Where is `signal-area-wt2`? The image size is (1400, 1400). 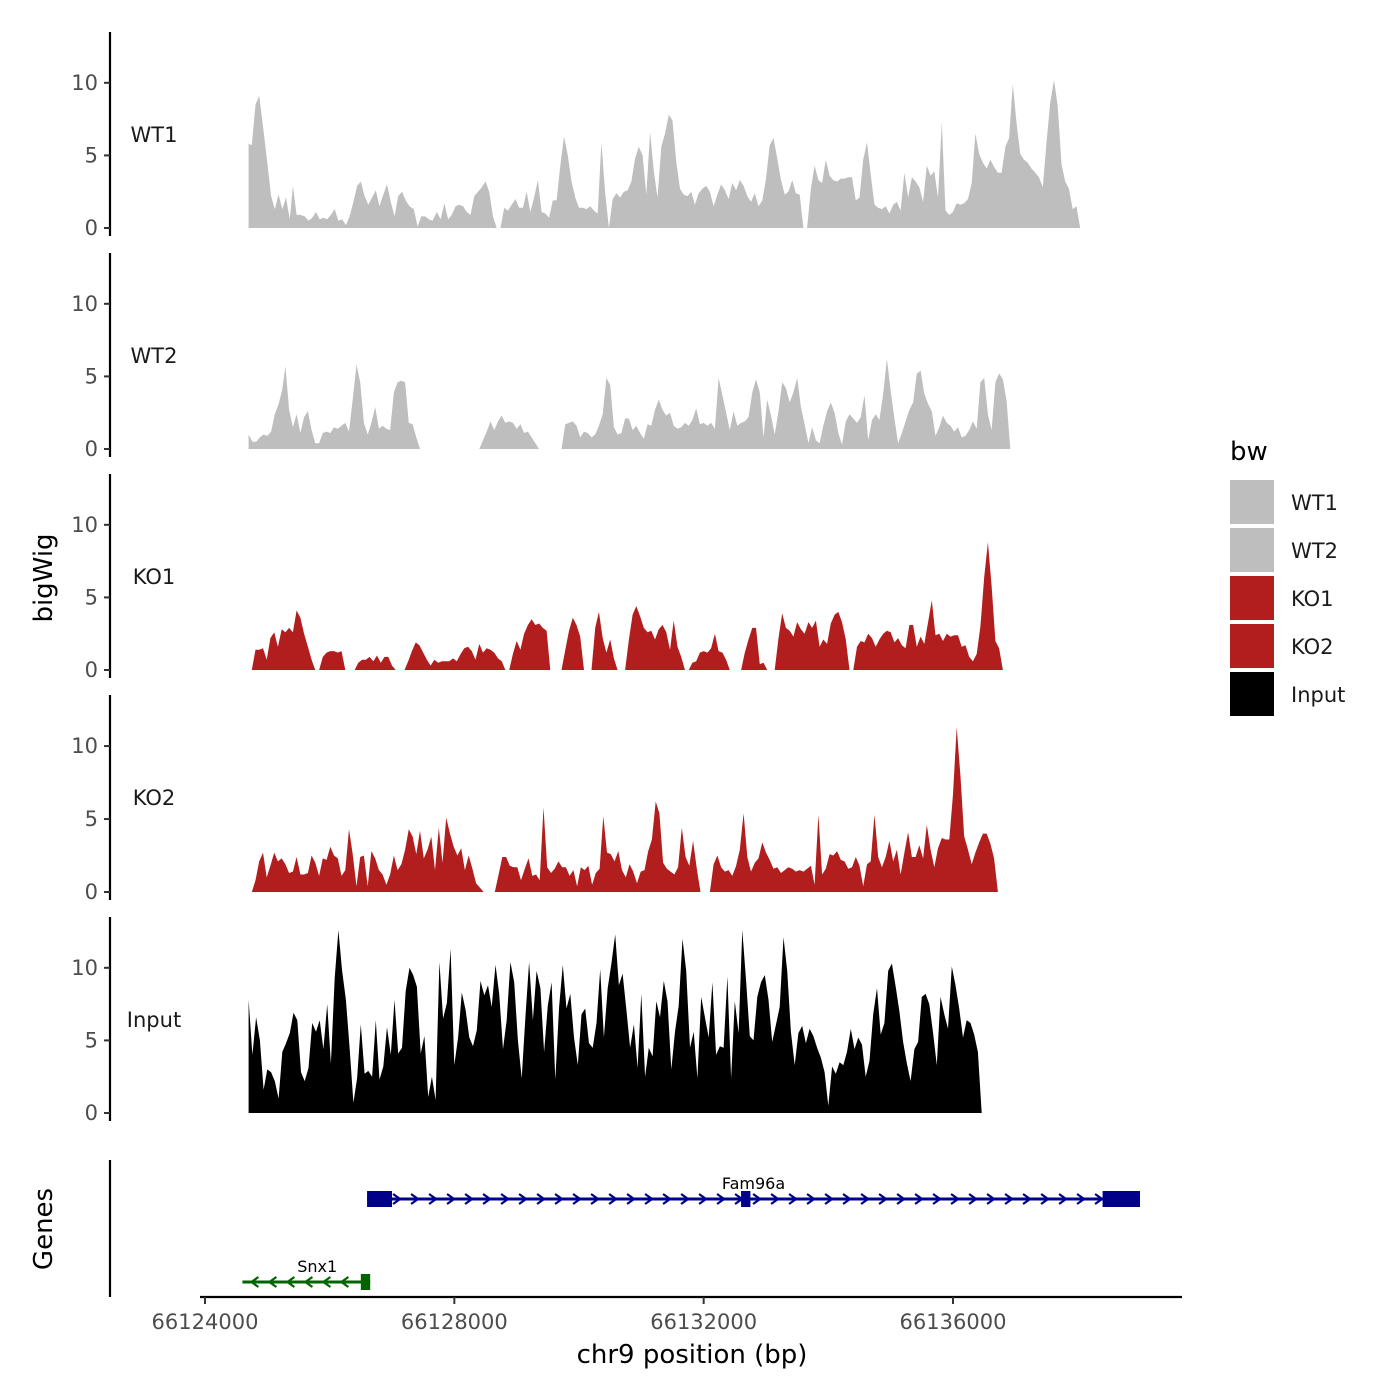
signal-area-wt2 is located at coordinates (629, 404).